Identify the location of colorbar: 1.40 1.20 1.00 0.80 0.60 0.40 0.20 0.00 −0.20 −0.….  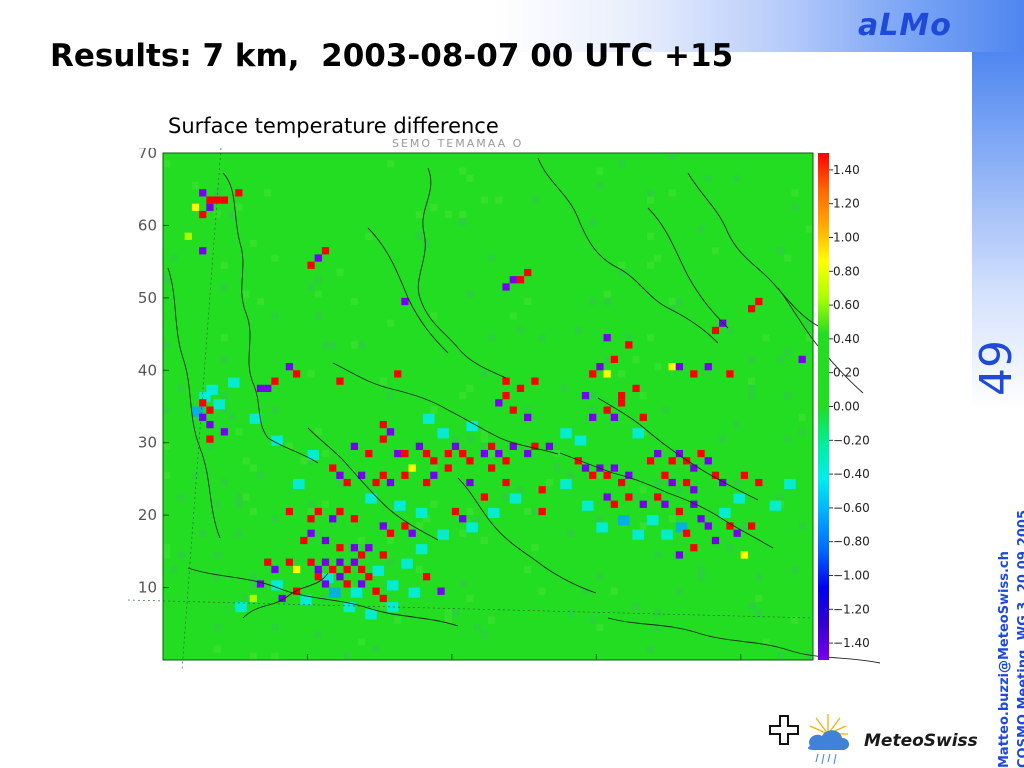
(844, 406).